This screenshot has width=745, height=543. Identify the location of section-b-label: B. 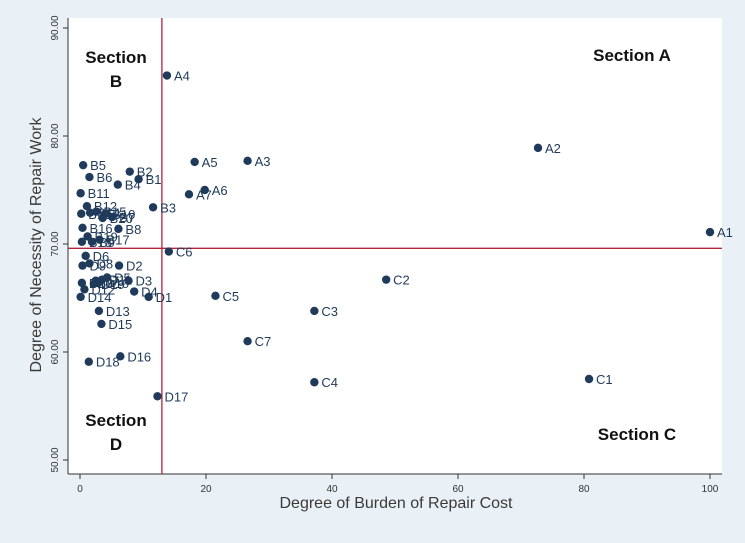
(116, 81).